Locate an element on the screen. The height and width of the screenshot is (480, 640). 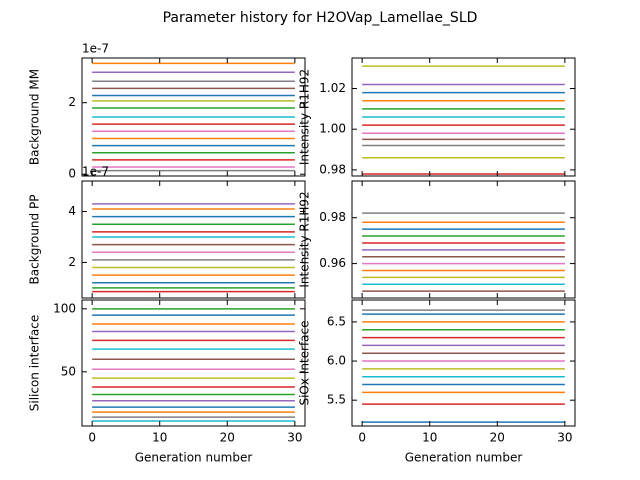
y-tick-label: 0.96 is located at coordinates (332, 263).